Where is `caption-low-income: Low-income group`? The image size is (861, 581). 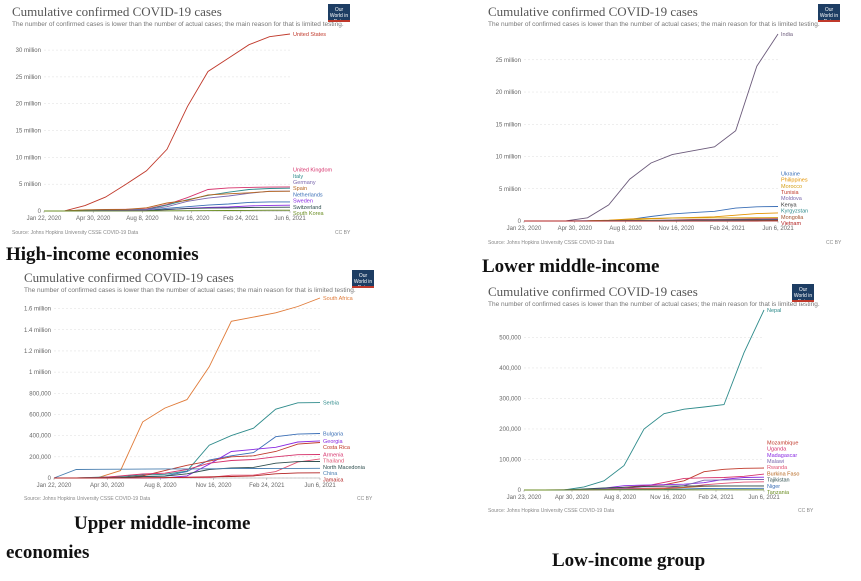 caption-low-income: Low-income group is located at coordinates (629, 560).